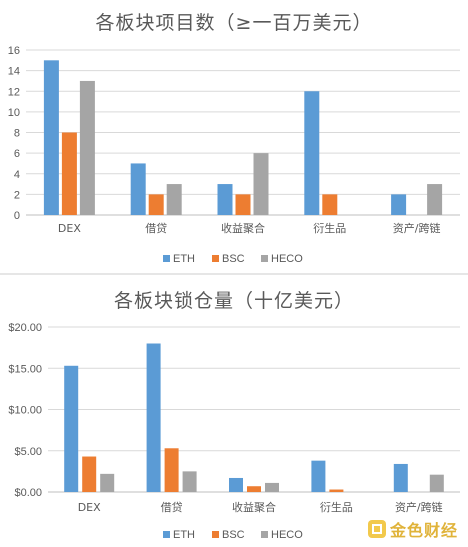  Describe the element at coordinates (14, 72) in the screenshot. I see `y-tick-label: 14` at that location.